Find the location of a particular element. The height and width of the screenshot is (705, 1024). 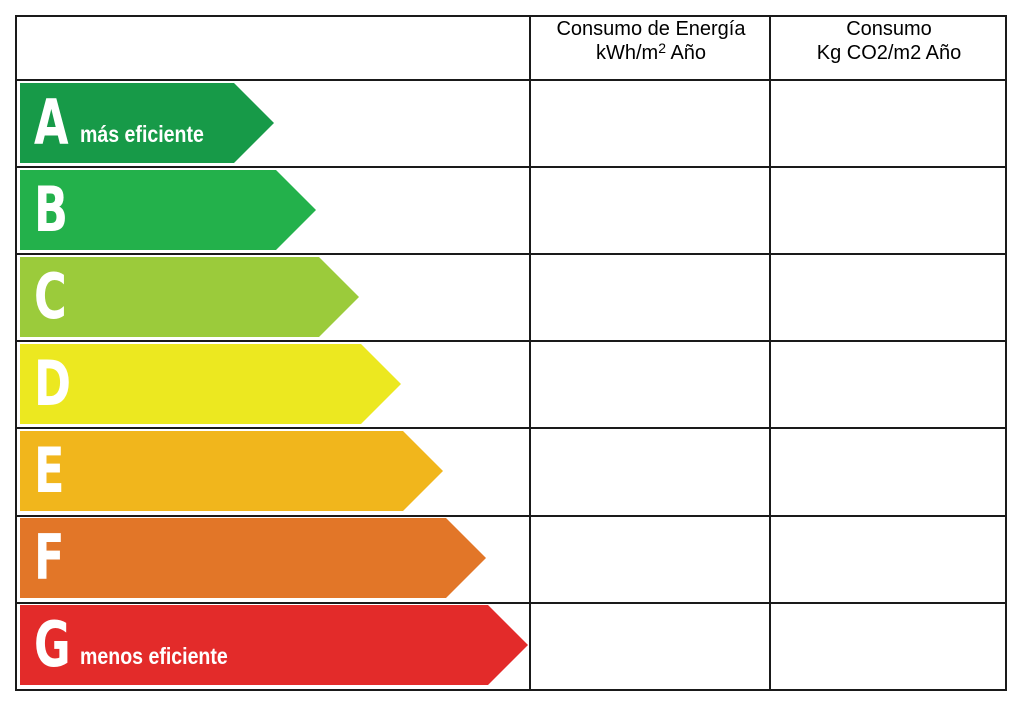

energy-consumption-header: Consumo de Energía kWh/m2 Año is located at coordinates (651, 48).